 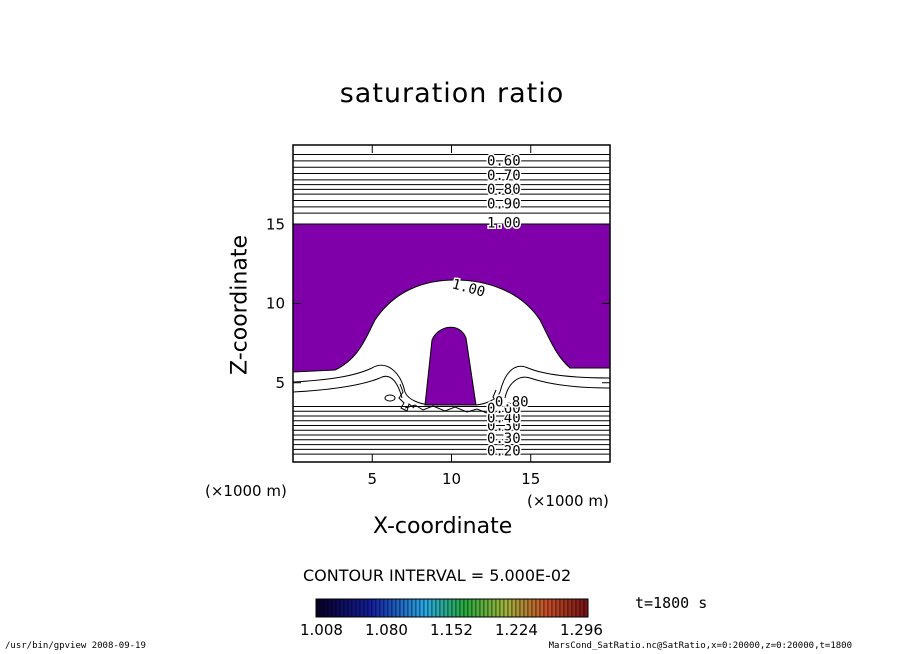 I want to click on upper-contour-lines, so click(x=451, y=184).